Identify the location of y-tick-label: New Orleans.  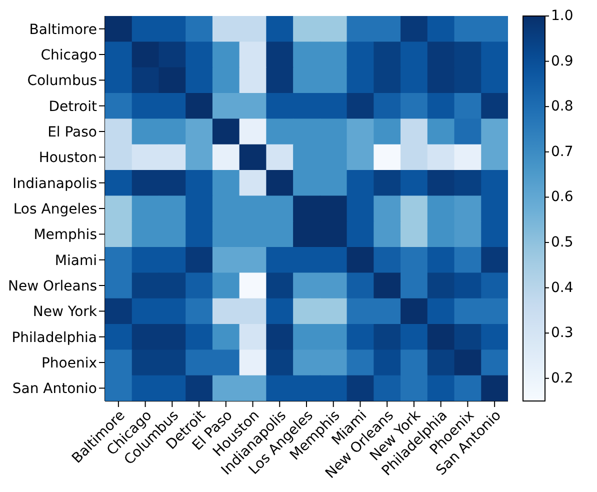
(52, 286).